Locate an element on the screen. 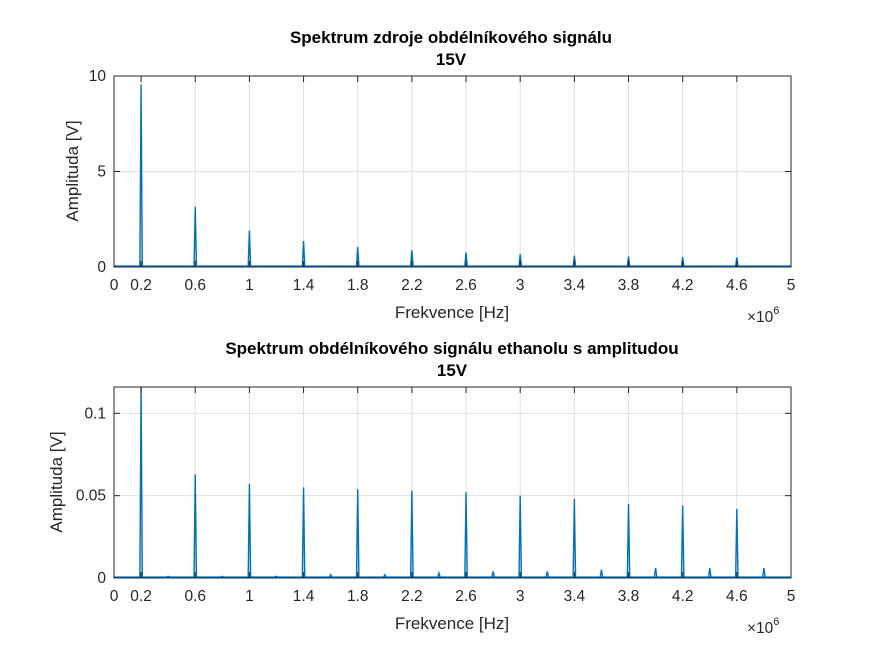  chart-top-x-exponent: ×10⁶ is located at coordinates (763, 315).